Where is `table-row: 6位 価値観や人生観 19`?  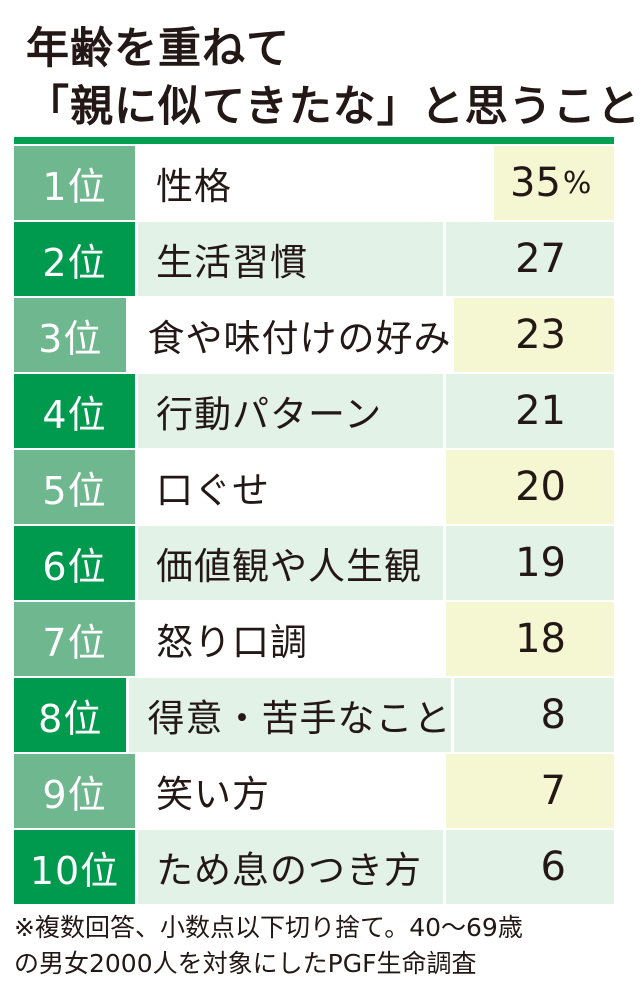
table-row: 6位 価値観や人生観 19 is located at coordinates (314, 562).